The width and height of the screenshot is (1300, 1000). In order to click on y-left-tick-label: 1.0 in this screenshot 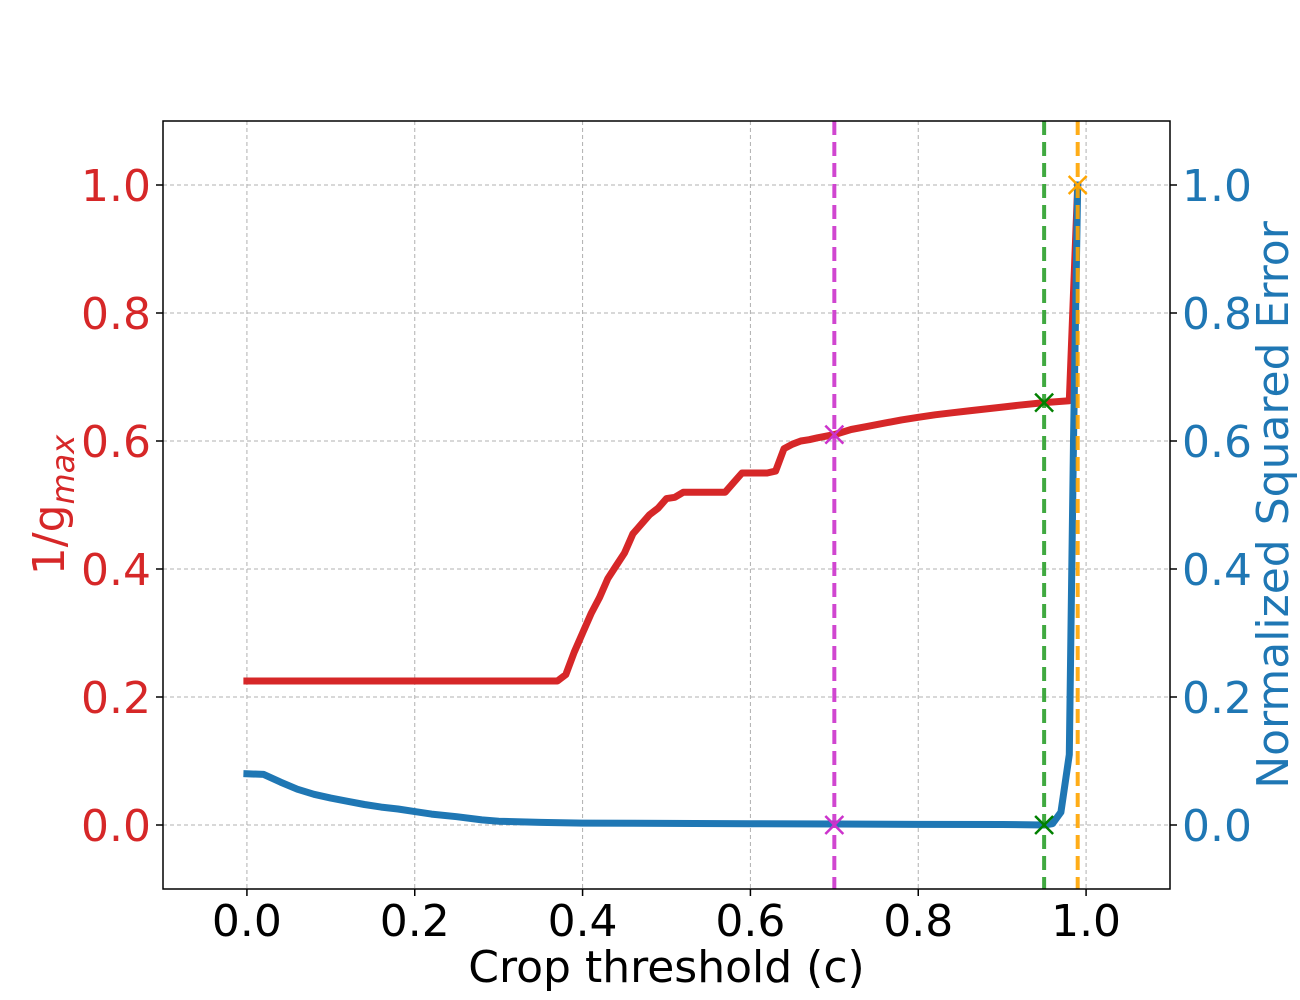, I will do `click(116, 186)`.